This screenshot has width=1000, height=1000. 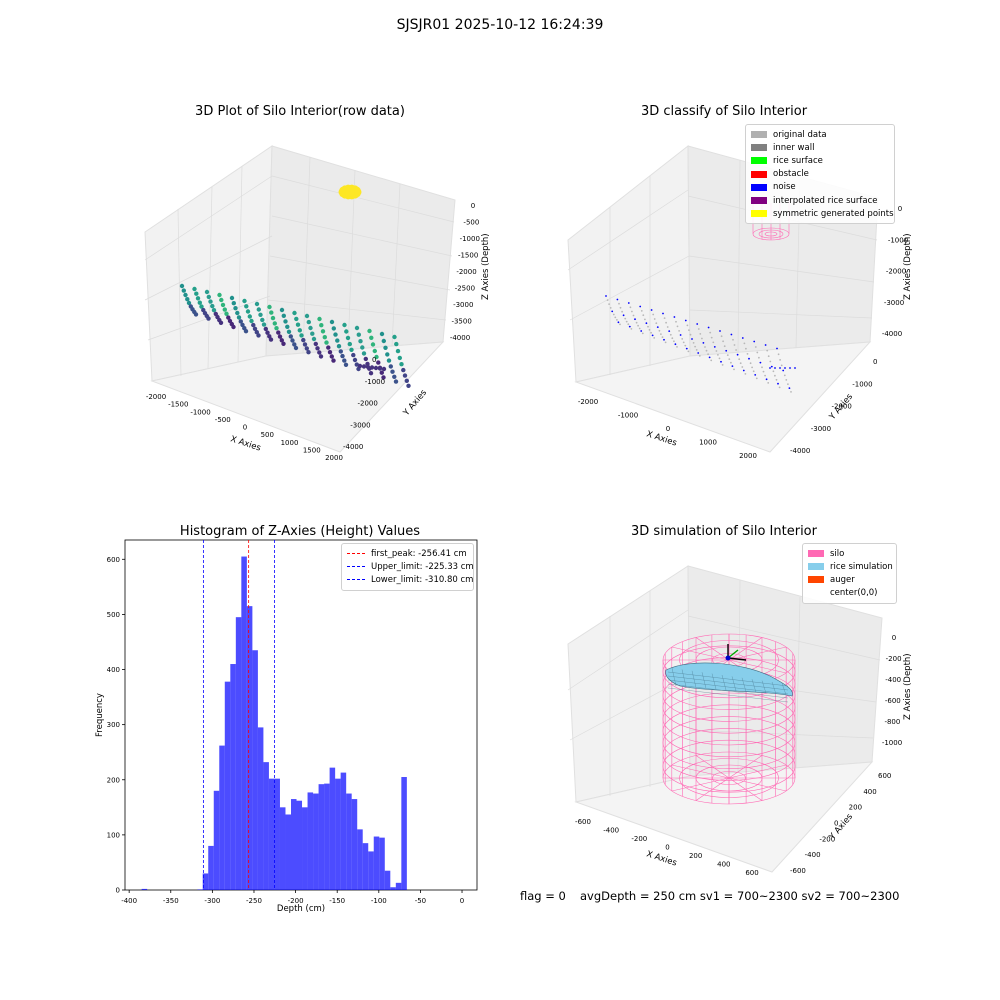 I want to click on raw-x-tick-label: -1500, so click(x=178, y=405).